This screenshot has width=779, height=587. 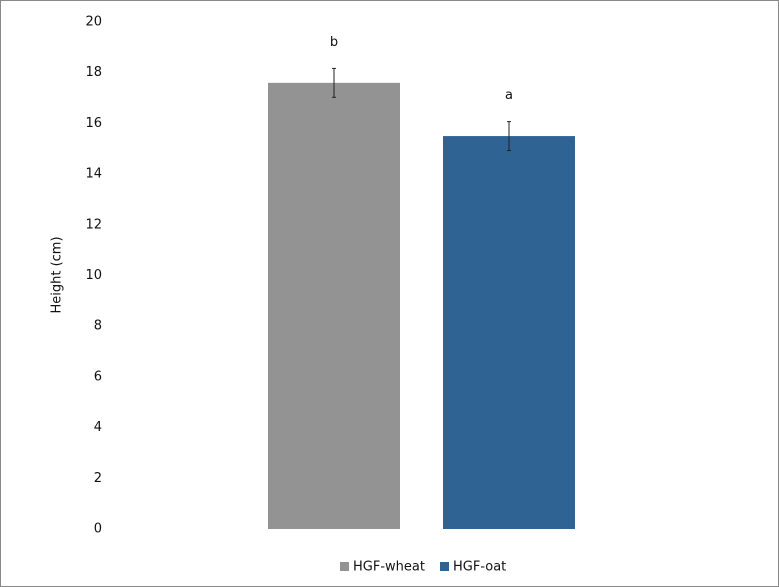 I want to click on y-tick-label: 0, so click(x=98, y=529).